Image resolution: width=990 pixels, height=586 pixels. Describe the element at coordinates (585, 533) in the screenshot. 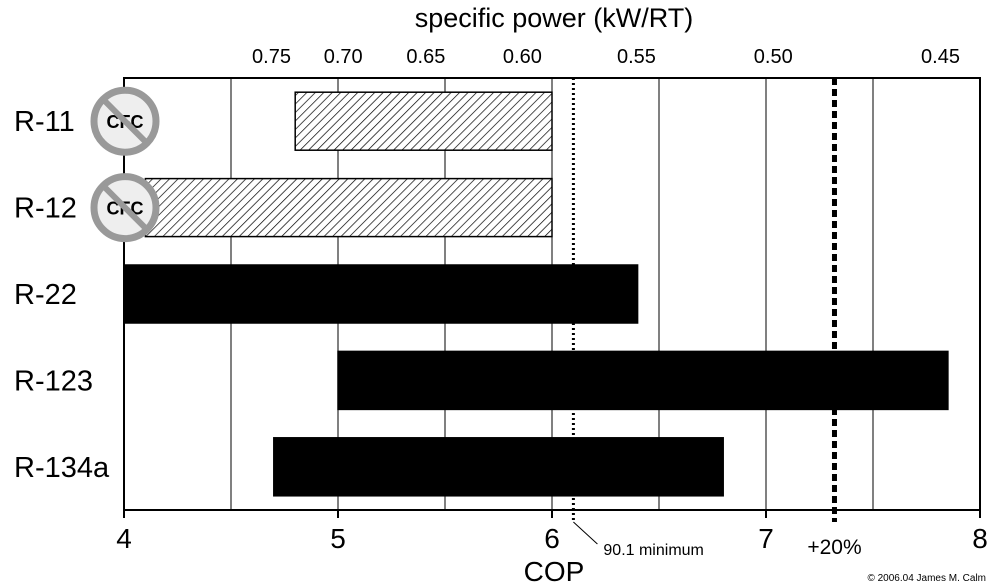

I see `reference-leader` at that location.